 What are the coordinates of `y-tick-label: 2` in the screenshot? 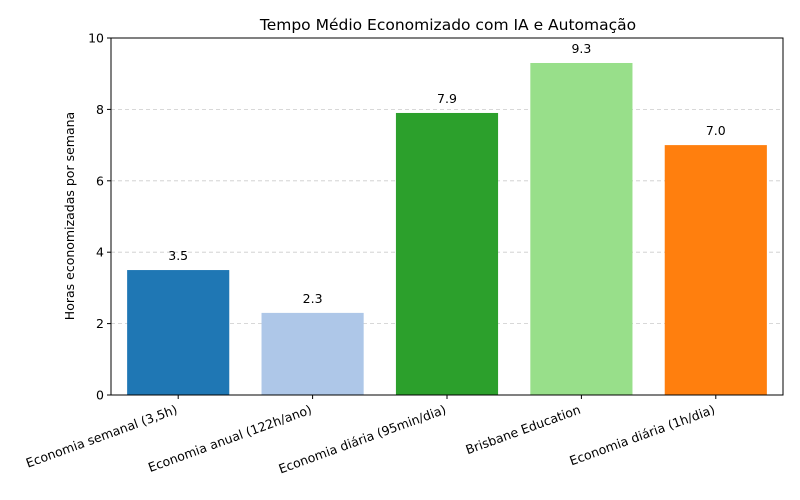 It's located at (100, 323).